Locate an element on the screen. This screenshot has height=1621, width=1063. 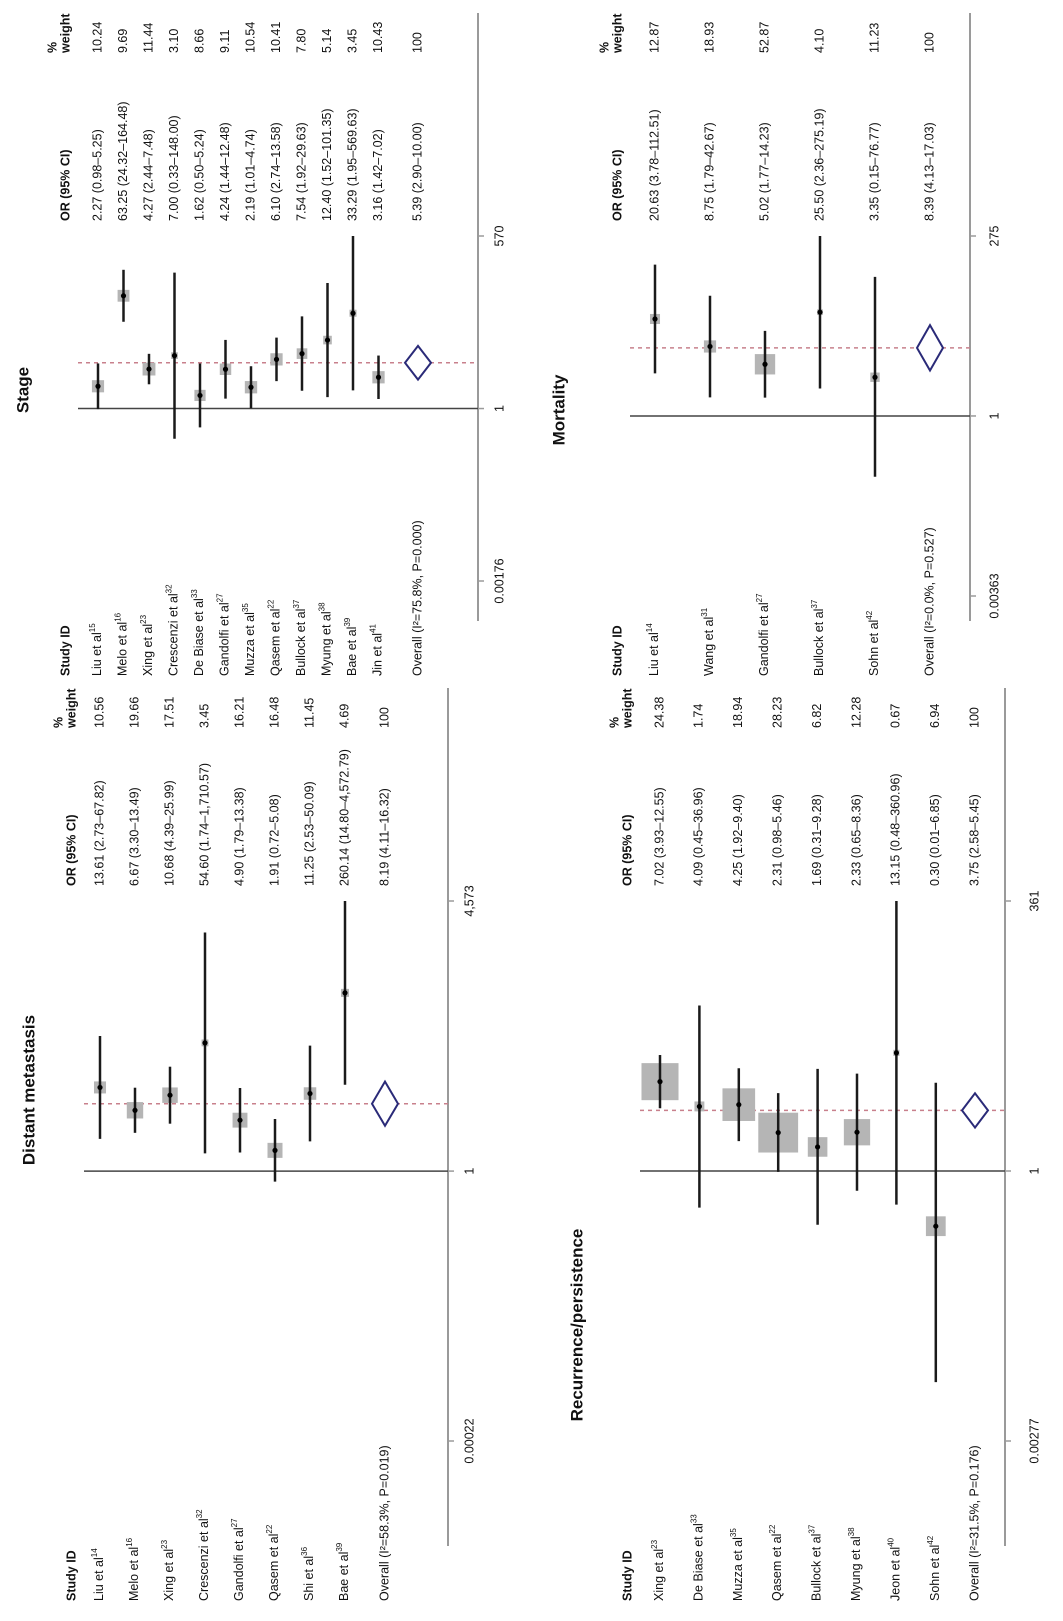
header-ci: OR (95% CI) is located at coordinates (617, 185).